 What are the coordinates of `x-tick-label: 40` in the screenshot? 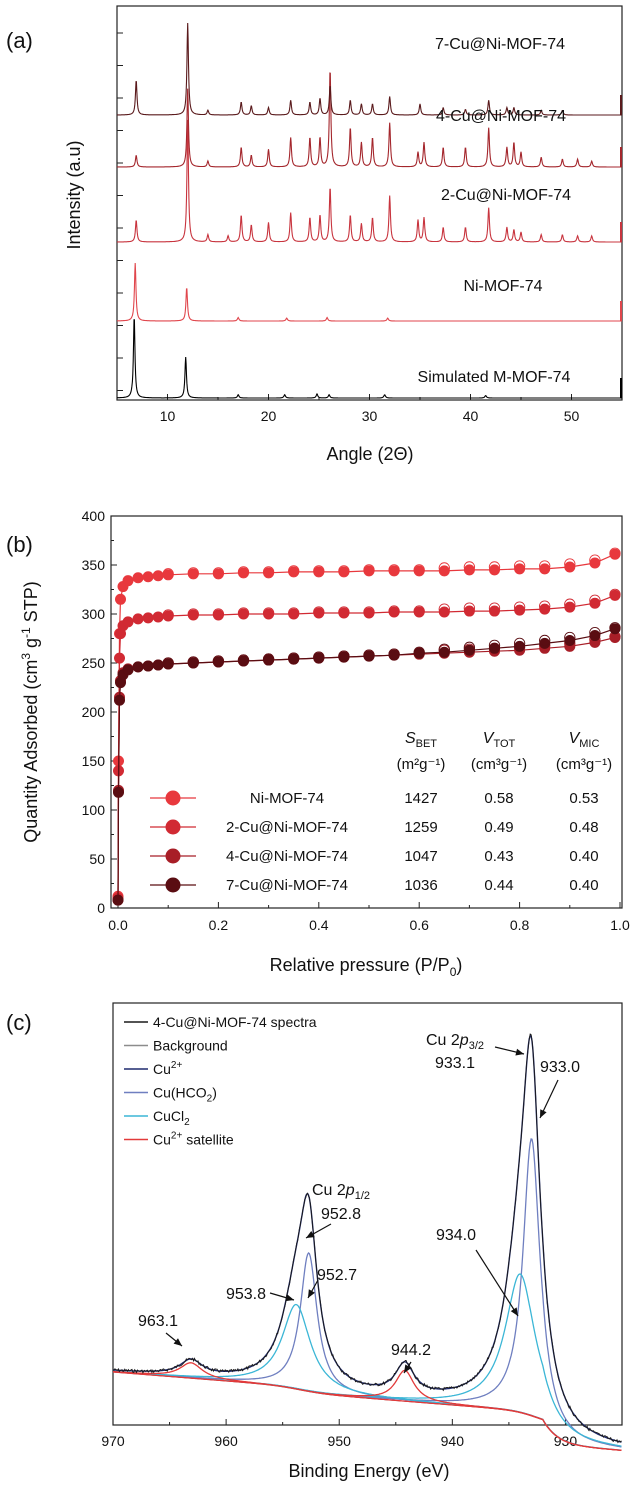 It's located at (471, 416).